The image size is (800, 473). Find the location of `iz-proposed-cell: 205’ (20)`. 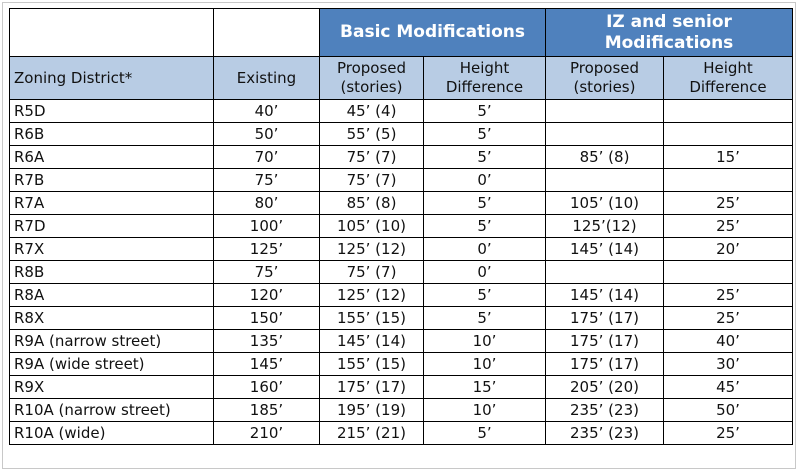

iz-proposed-cell: 205’ (20) is located at coordinates (604, 387).